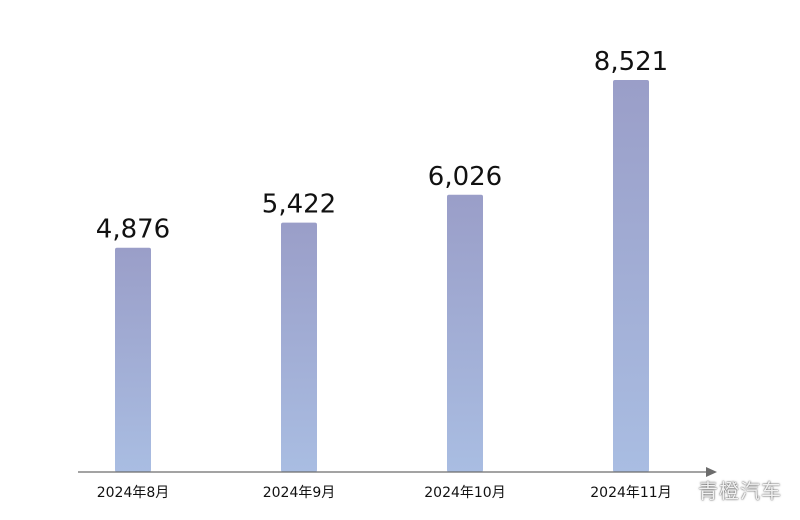 Image resolution: width=800 pixels, height=520 pixels. I want to click on value-label-1: 4,876, so click(133, 230).